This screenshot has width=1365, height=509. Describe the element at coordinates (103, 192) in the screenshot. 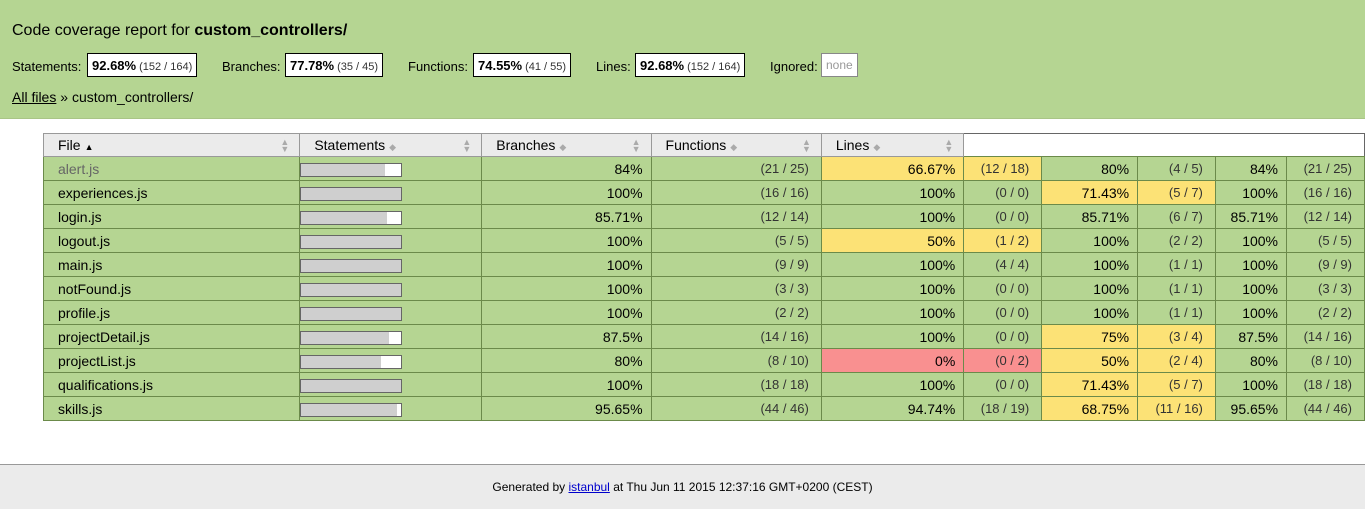

I see `file-link: experiences.js` at that location.